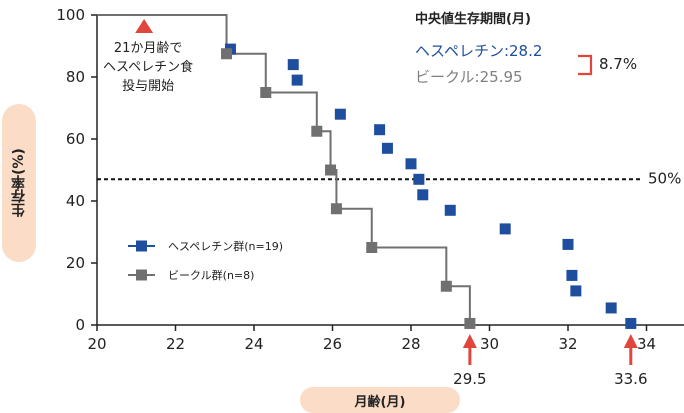 The height and width of the screenshot is (413, 684). I want to click on x-tick-label: 32, so click(567, 344).